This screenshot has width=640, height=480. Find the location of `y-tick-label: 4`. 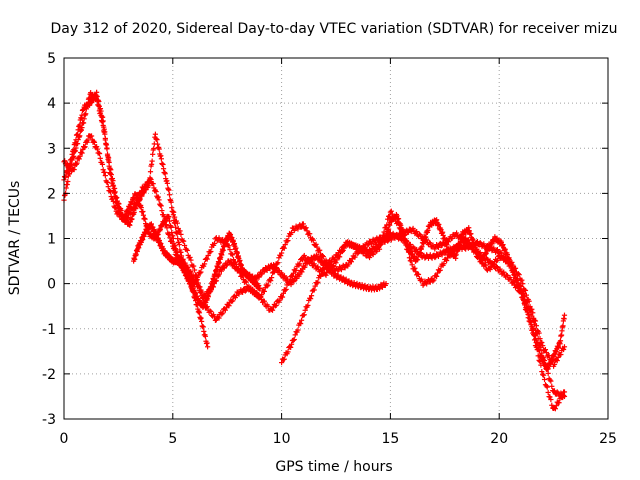

y-tick-label: 4 is located at coordinates (51, 104).